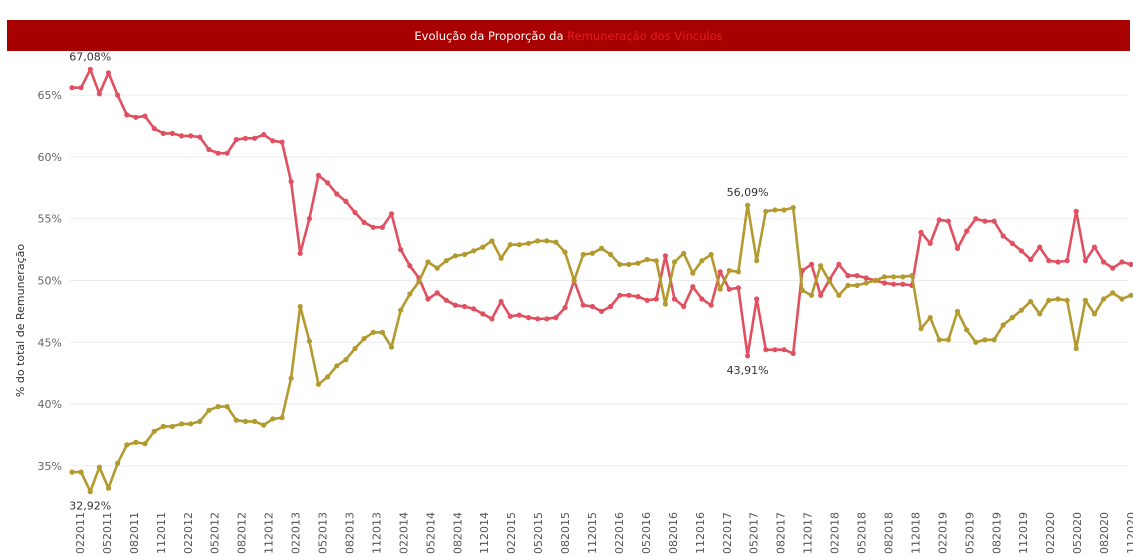  I want to click on x-tick-label: 112017, so click(808, 533).